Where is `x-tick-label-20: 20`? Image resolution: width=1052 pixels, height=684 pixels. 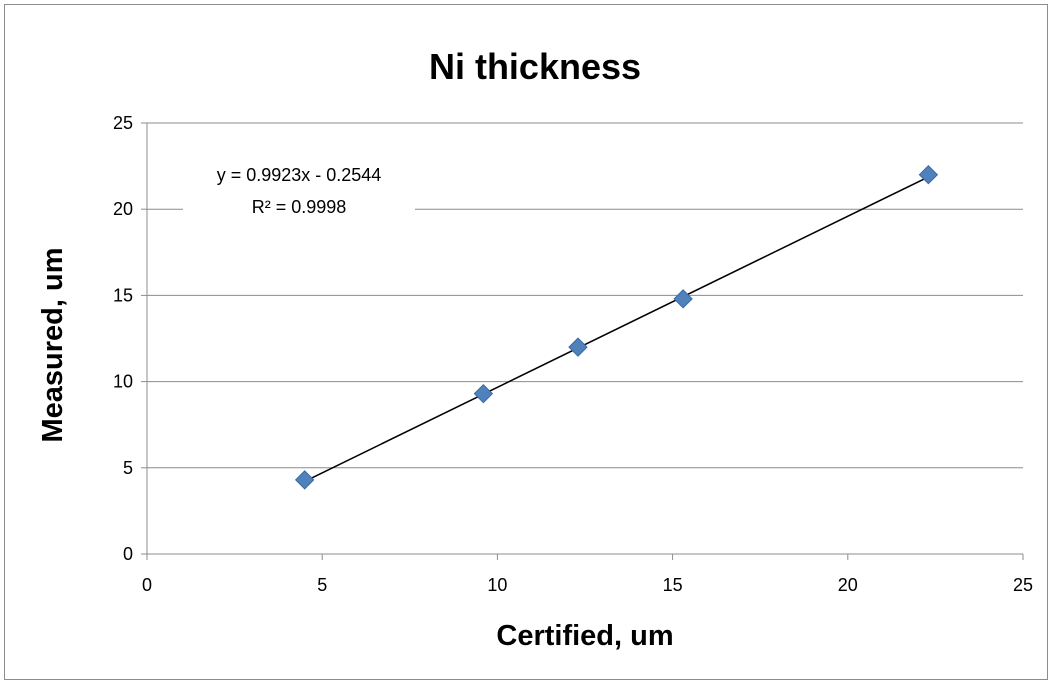 x-tick-label-20: 20 is located at coordinates (848, 585).